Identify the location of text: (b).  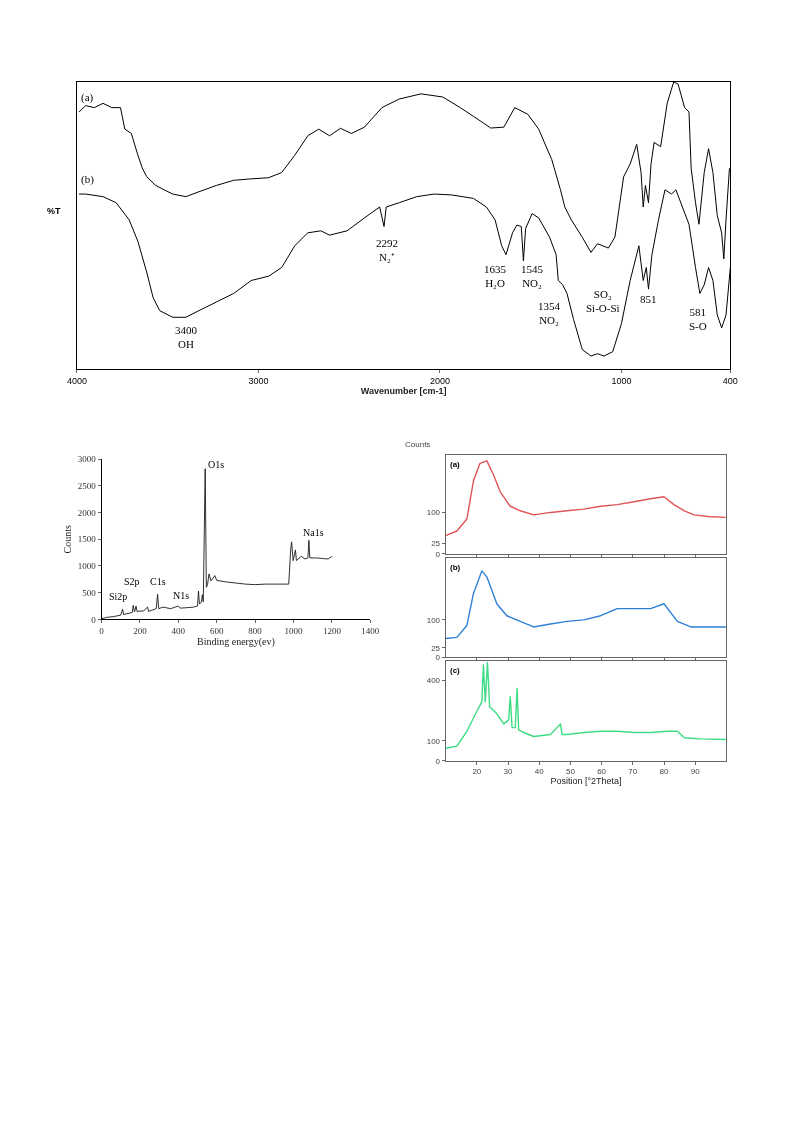
(455, 567).